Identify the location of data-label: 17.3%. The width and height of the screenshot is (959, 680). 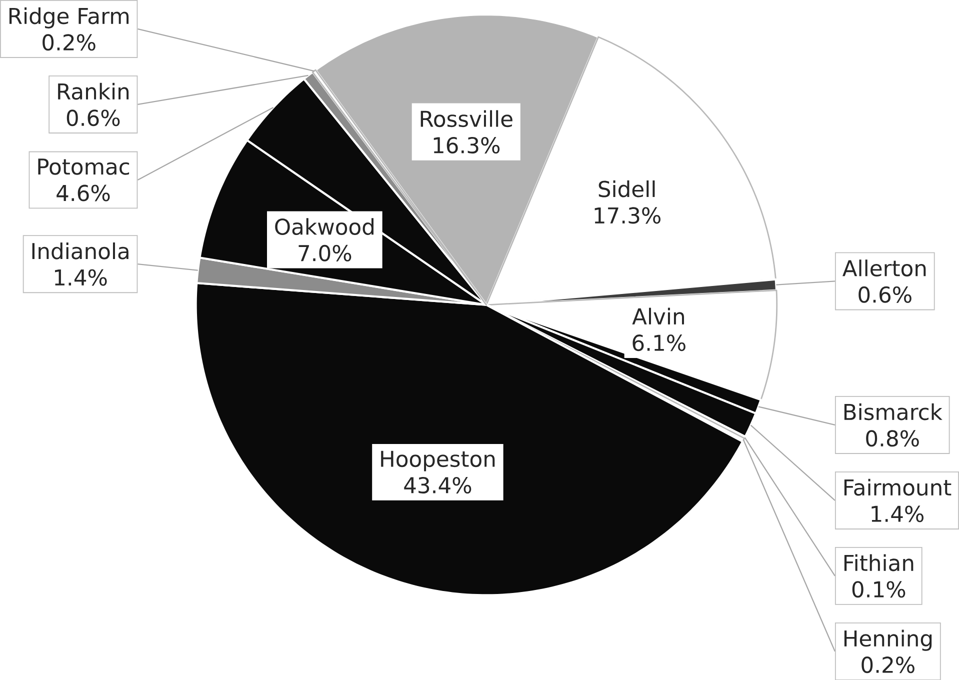
(627, 215).